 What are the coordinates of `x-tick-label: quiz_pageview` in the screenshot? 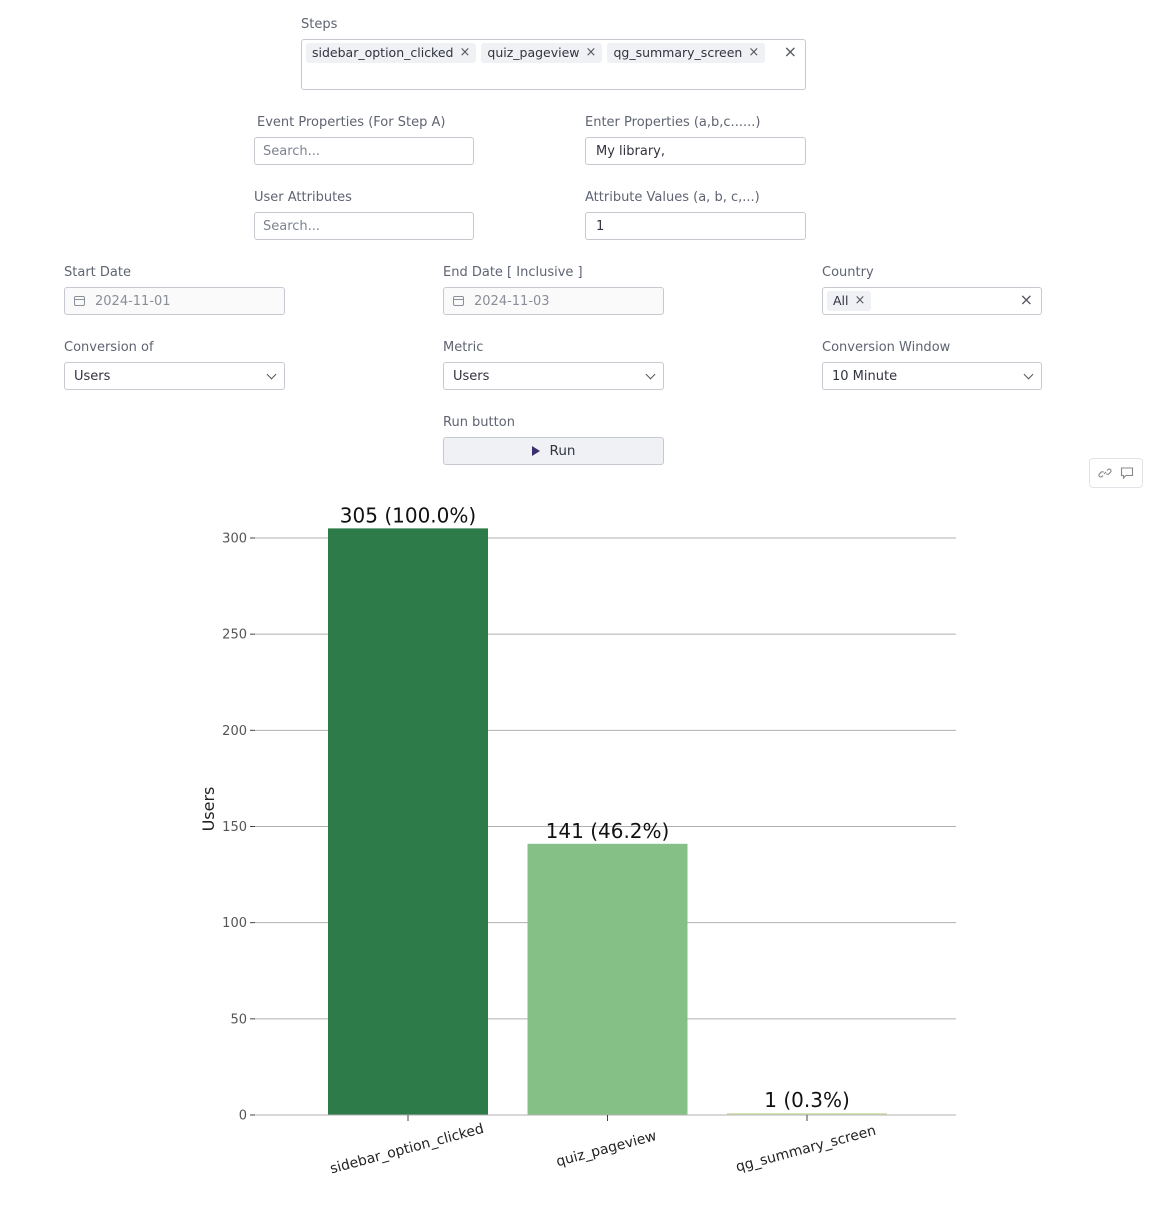 It's located at (607, 1149).